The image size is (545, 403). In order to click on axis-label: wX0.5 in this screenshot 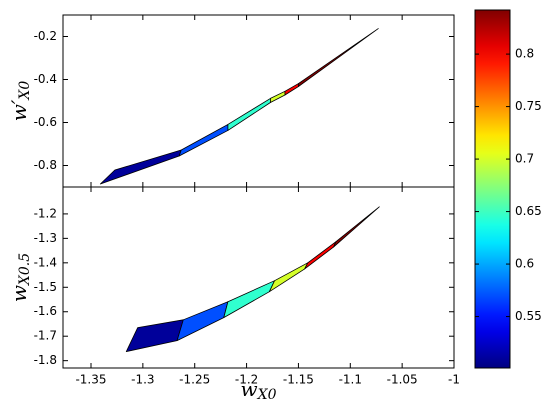, I will do `click(20, 277)`.